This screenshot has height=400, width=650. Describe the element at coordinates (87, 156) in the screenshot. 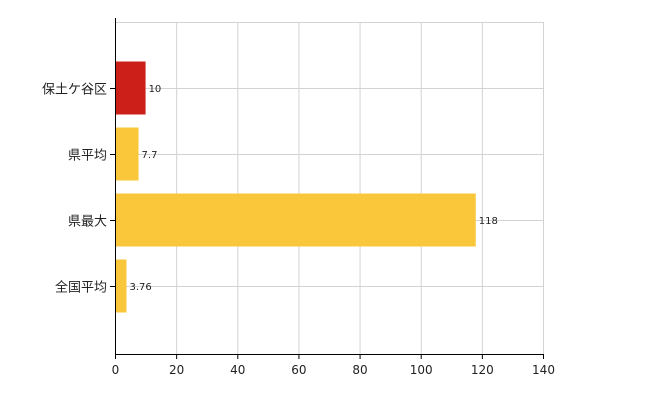

I see `category-label-1: 県平均` at that location.